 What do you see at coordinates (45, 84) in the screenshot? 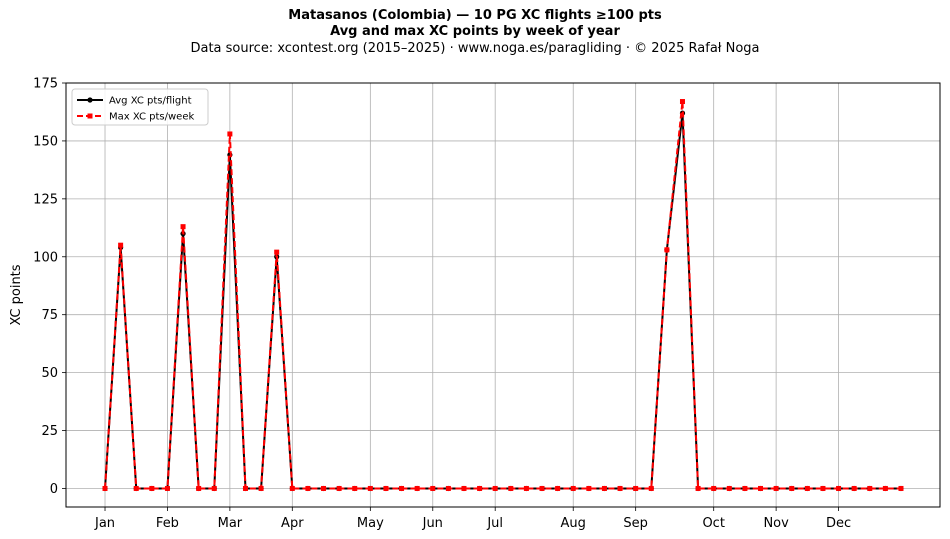
I see `y-tick-label: 175` at bounding box center [45, 84].